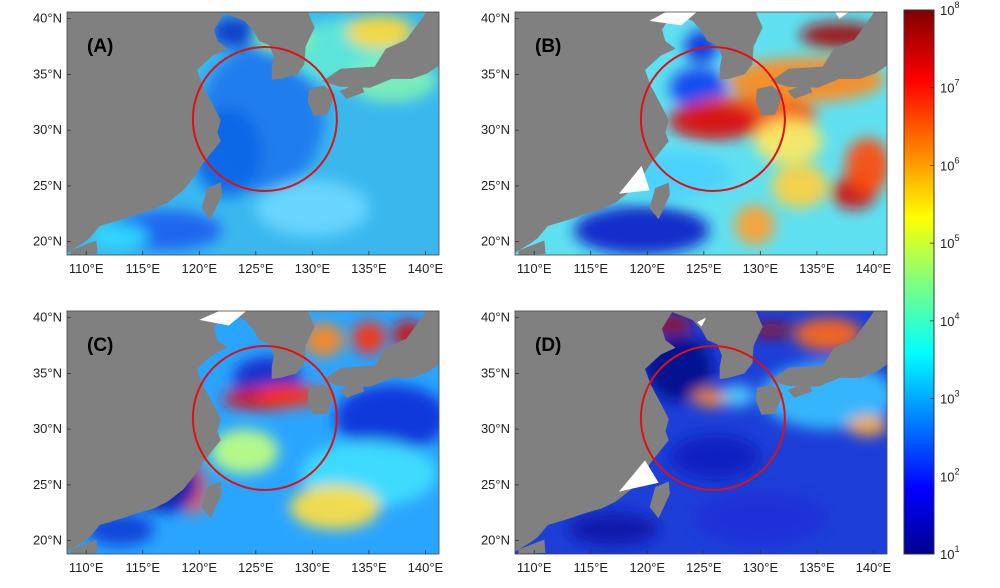 Image resolution: width=1000 pixels, height=588 pixels. I want to click on colorbar-tick-label: 10¹, so click(949, 553).